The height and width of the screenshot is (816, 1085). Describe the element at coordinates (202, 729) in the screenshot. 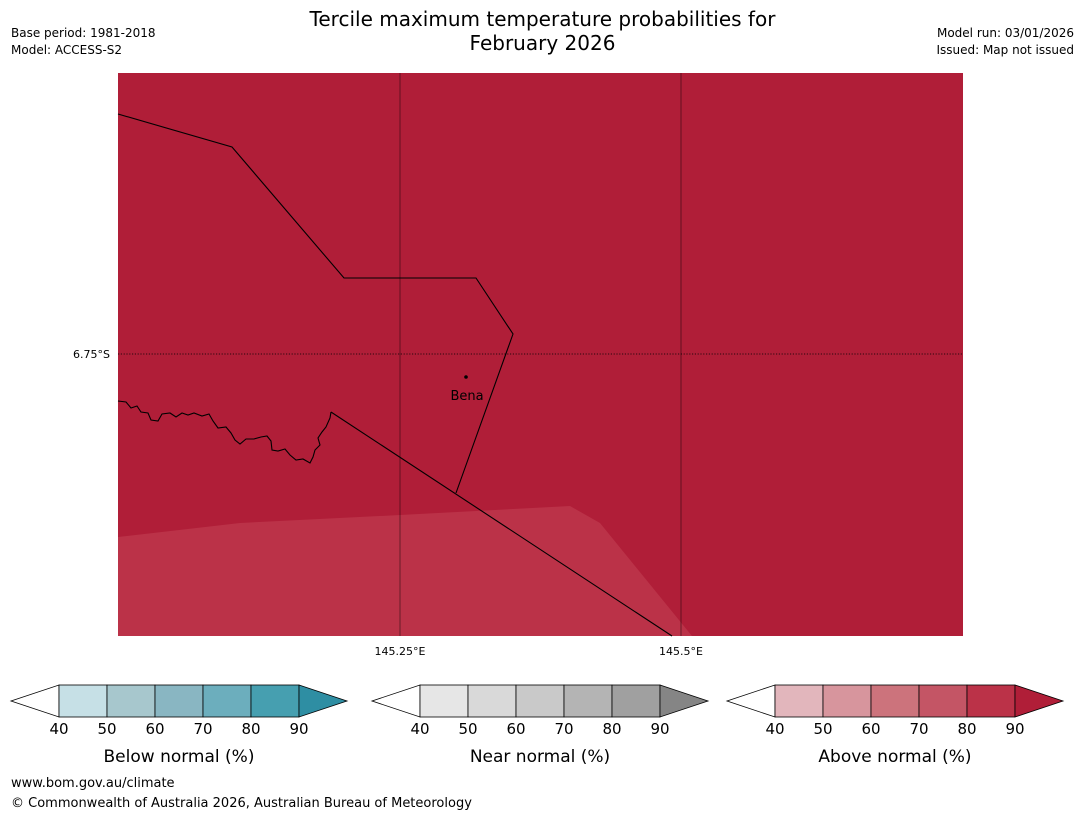

I see `below-tick-label: 70` at that location.